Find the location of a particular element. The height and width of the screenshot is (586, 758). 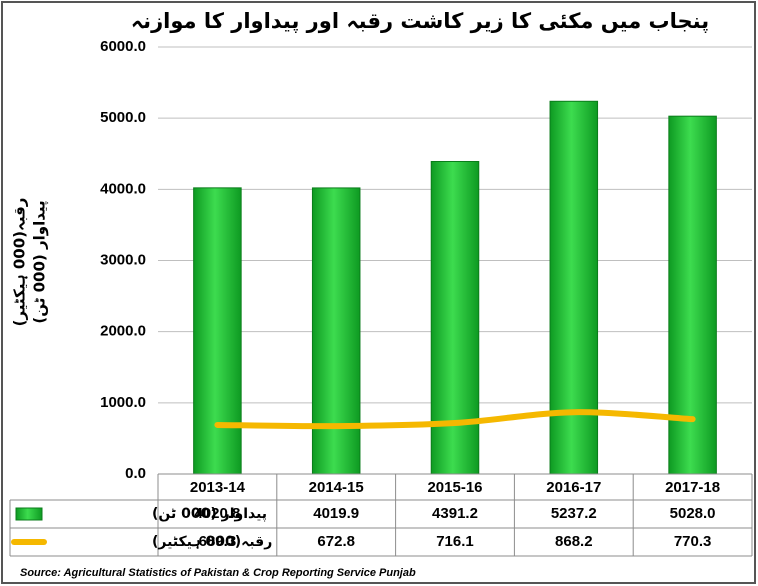

y-axis-label: پیداوار (000 ٹن) is located at coordinates (40, 261).